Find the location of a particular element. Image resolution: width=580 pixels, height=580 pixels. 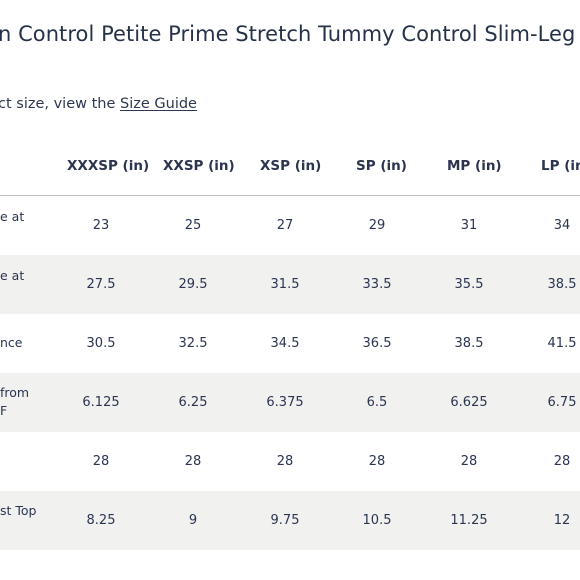

column-header-sp: SP (in) is located at coordinates (381, 166).